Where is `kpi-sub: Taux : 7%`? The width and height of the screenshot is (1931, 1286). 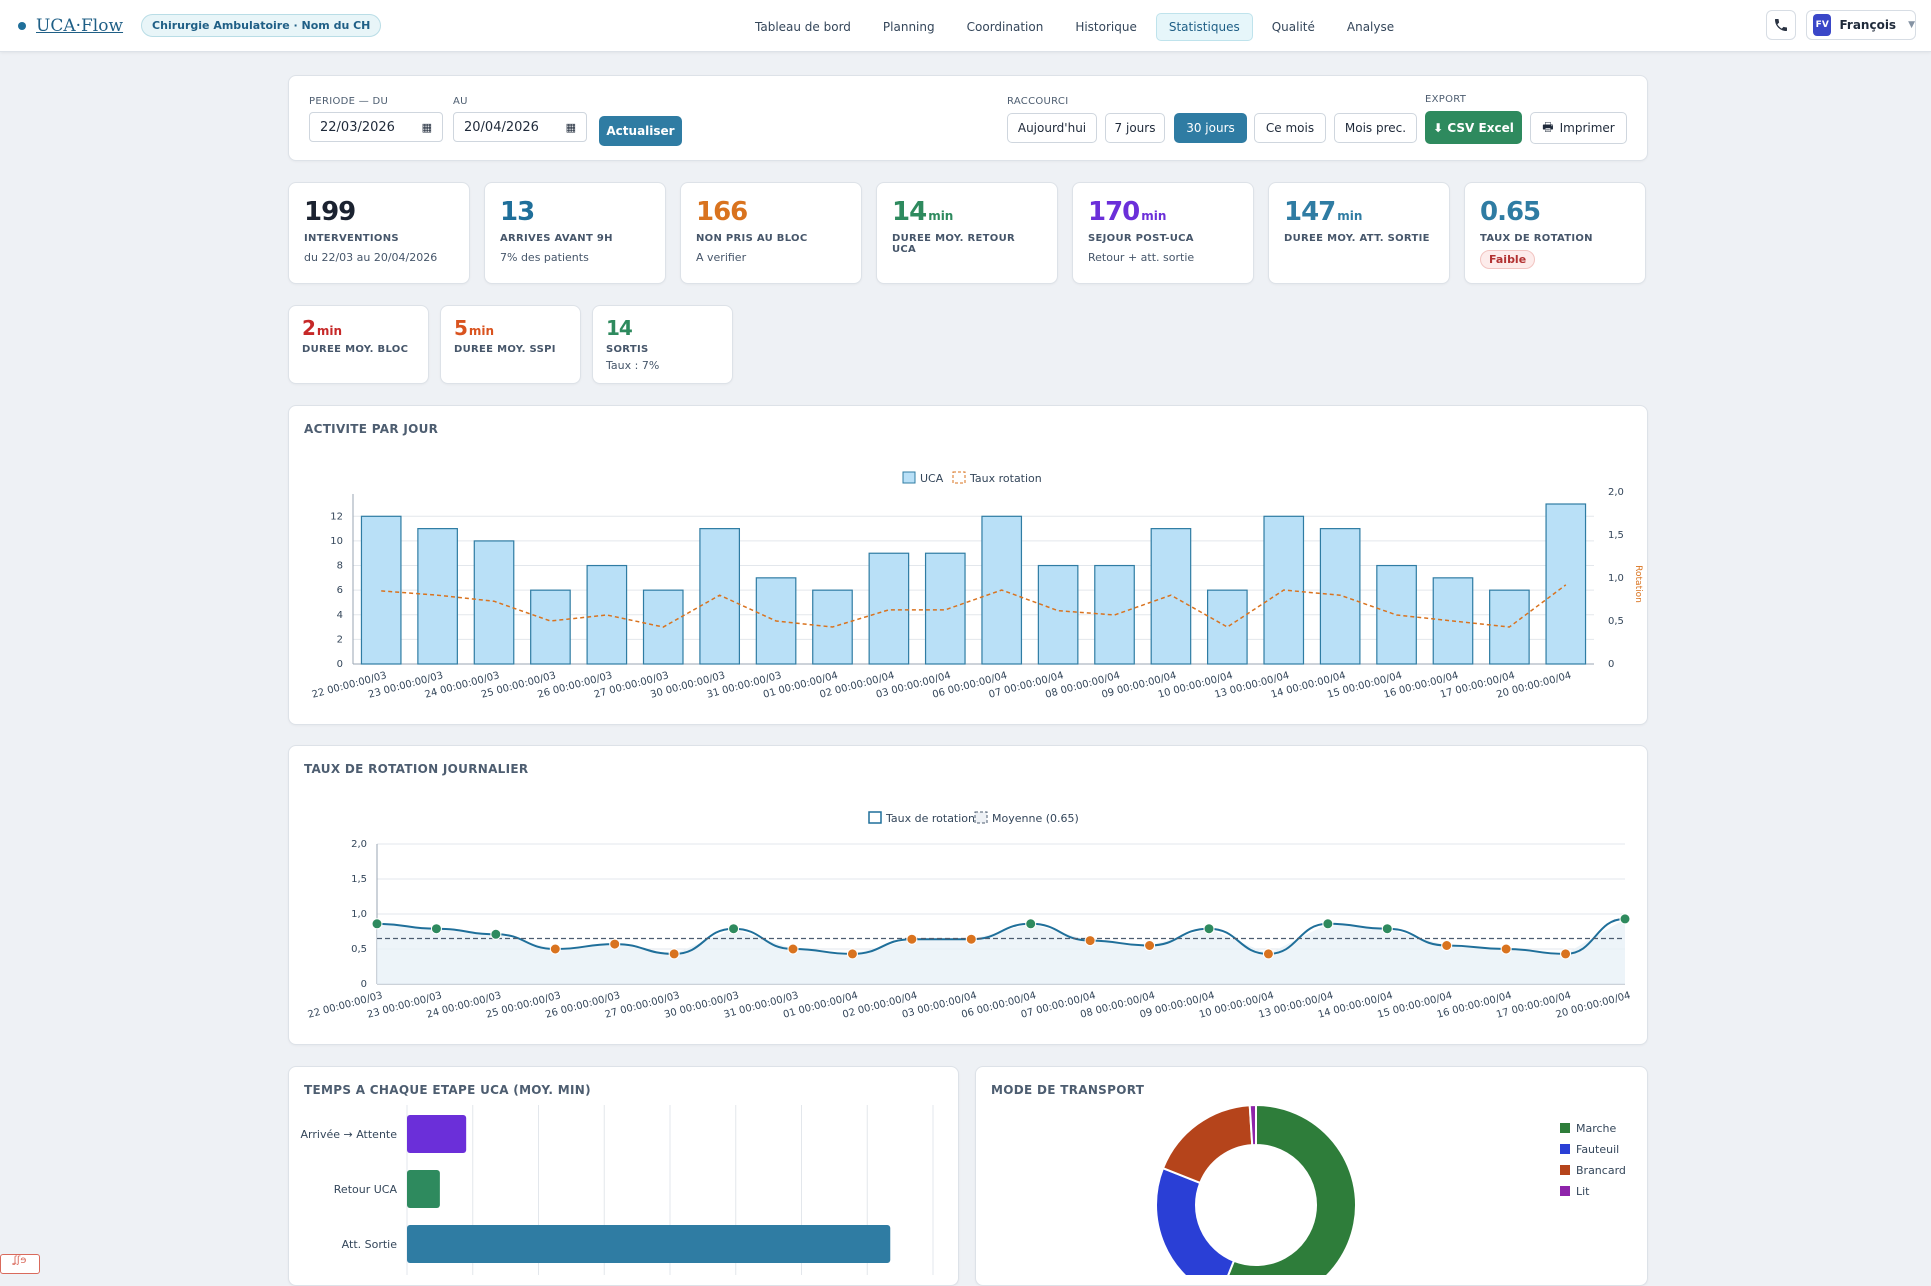 kpi-sub: Taux : 7% is located at coordinates (633, 365).